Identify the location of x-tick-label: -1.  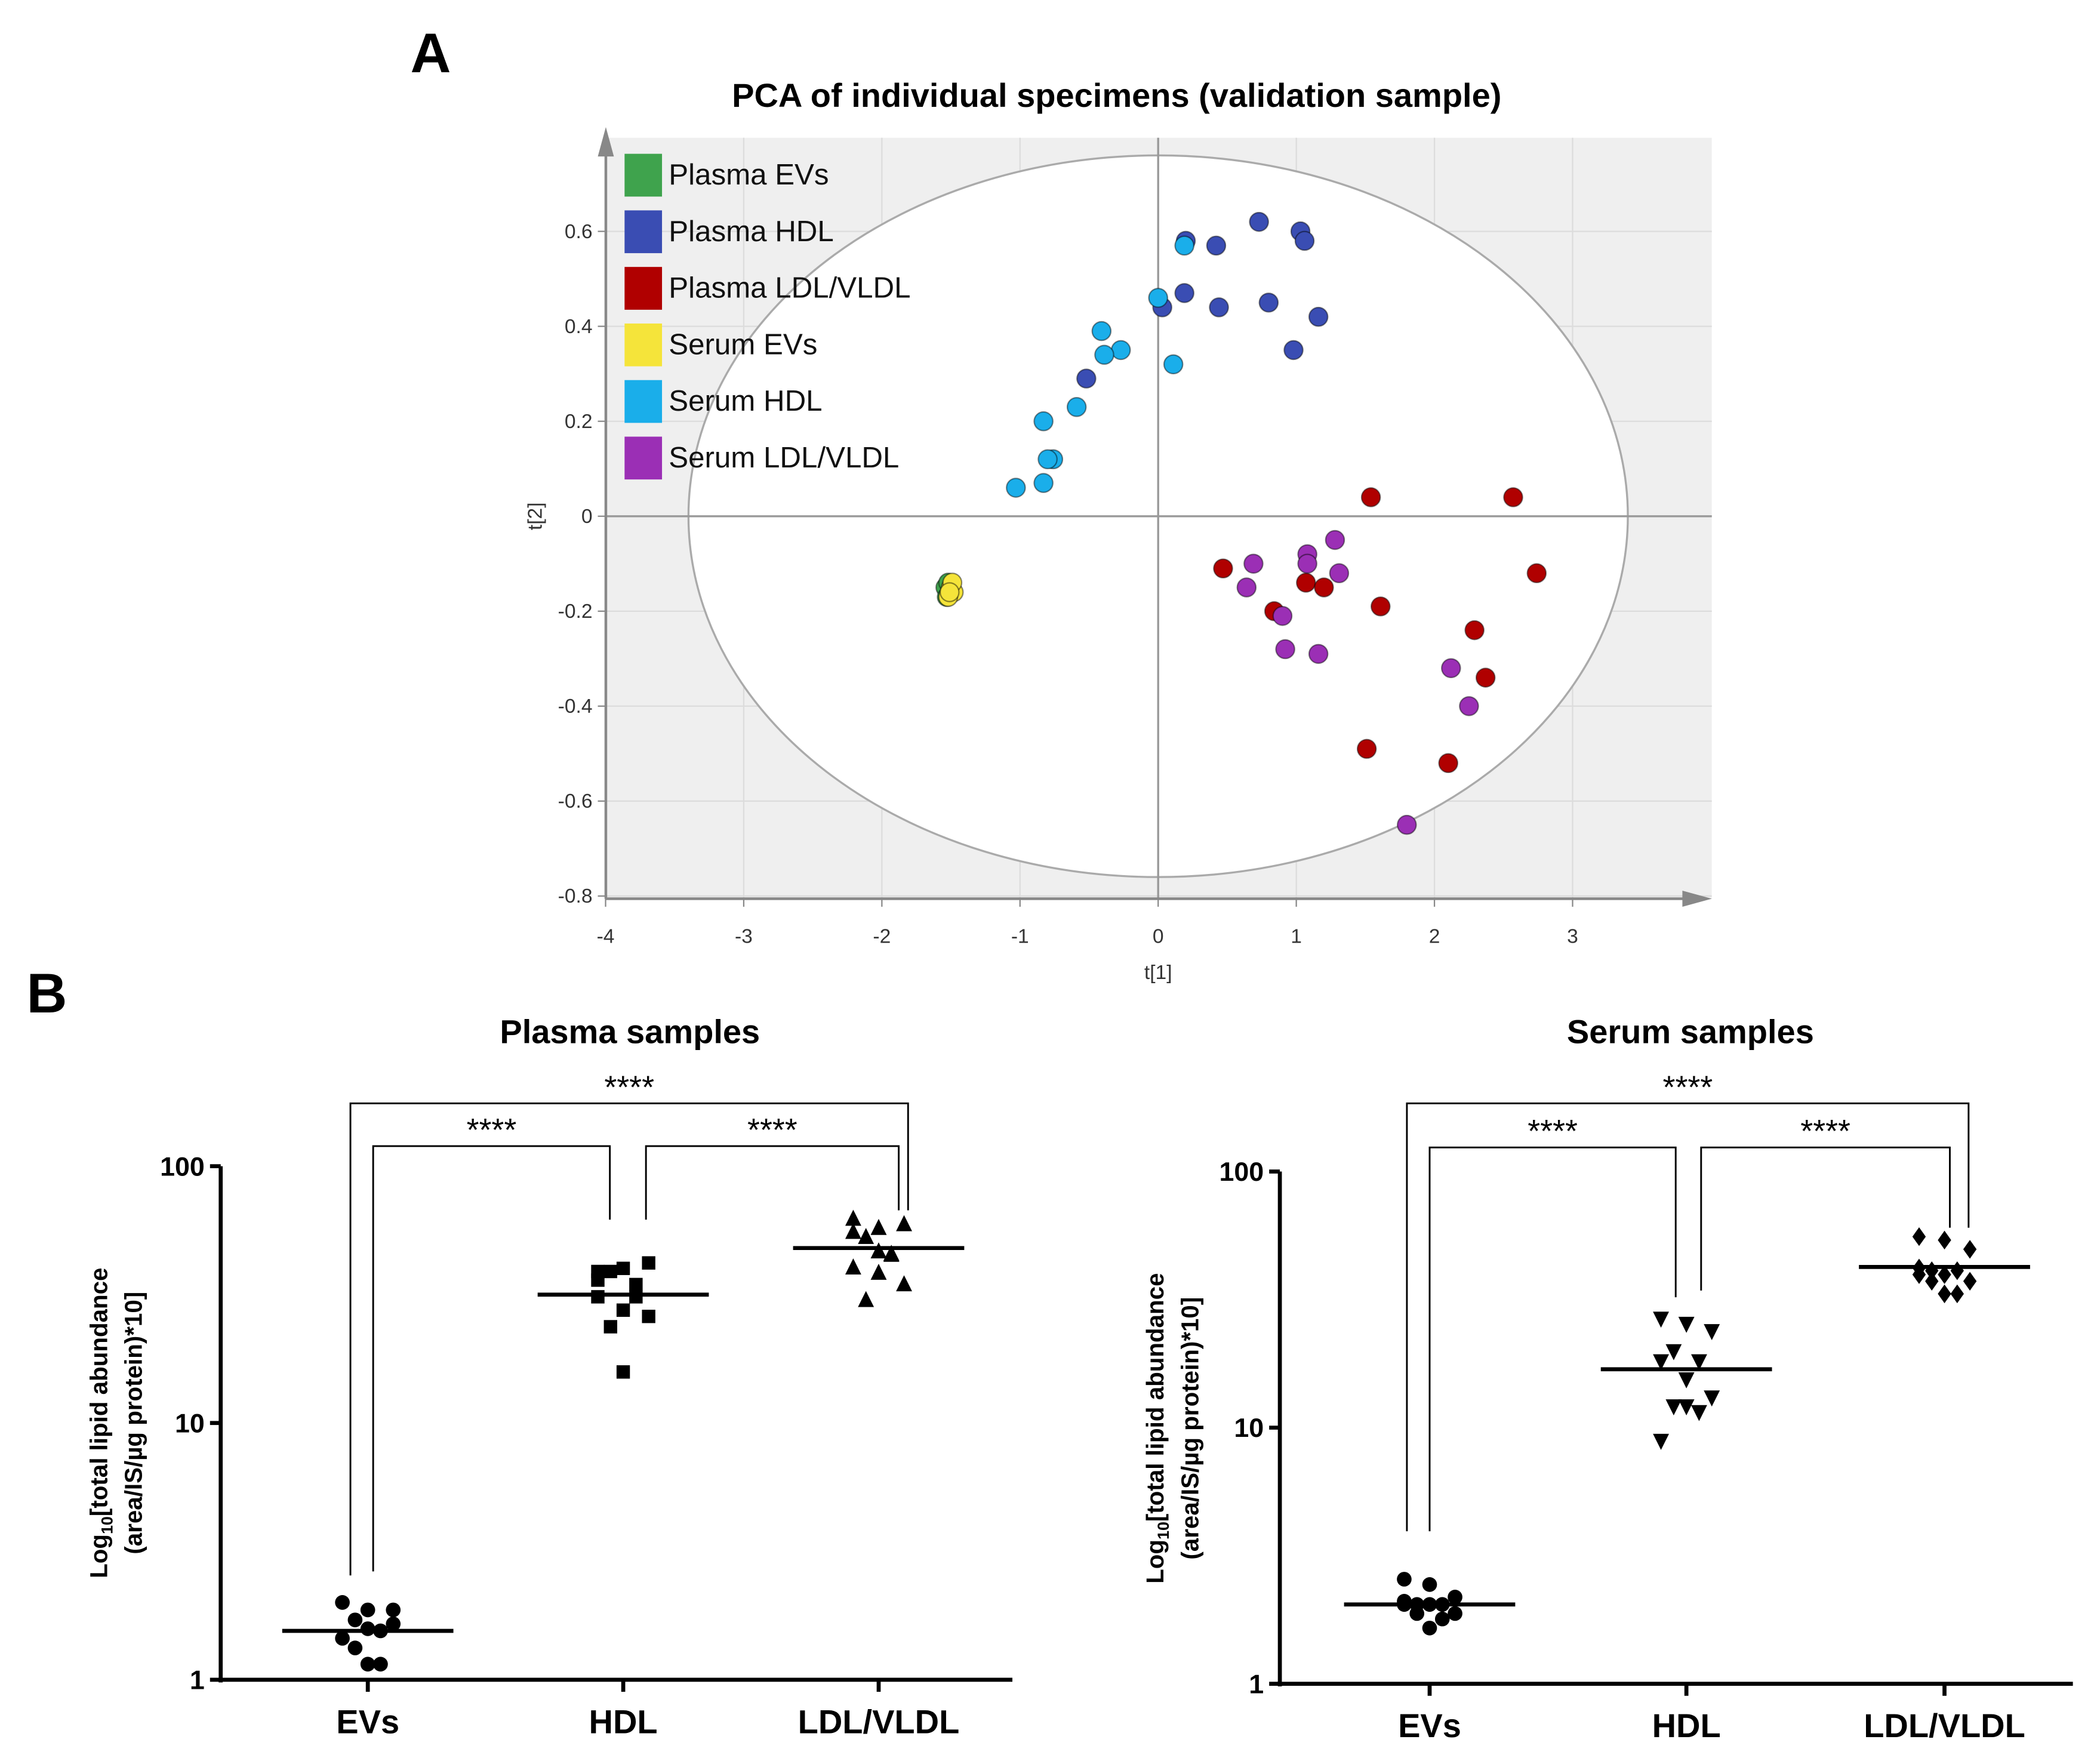
(1020, 936).